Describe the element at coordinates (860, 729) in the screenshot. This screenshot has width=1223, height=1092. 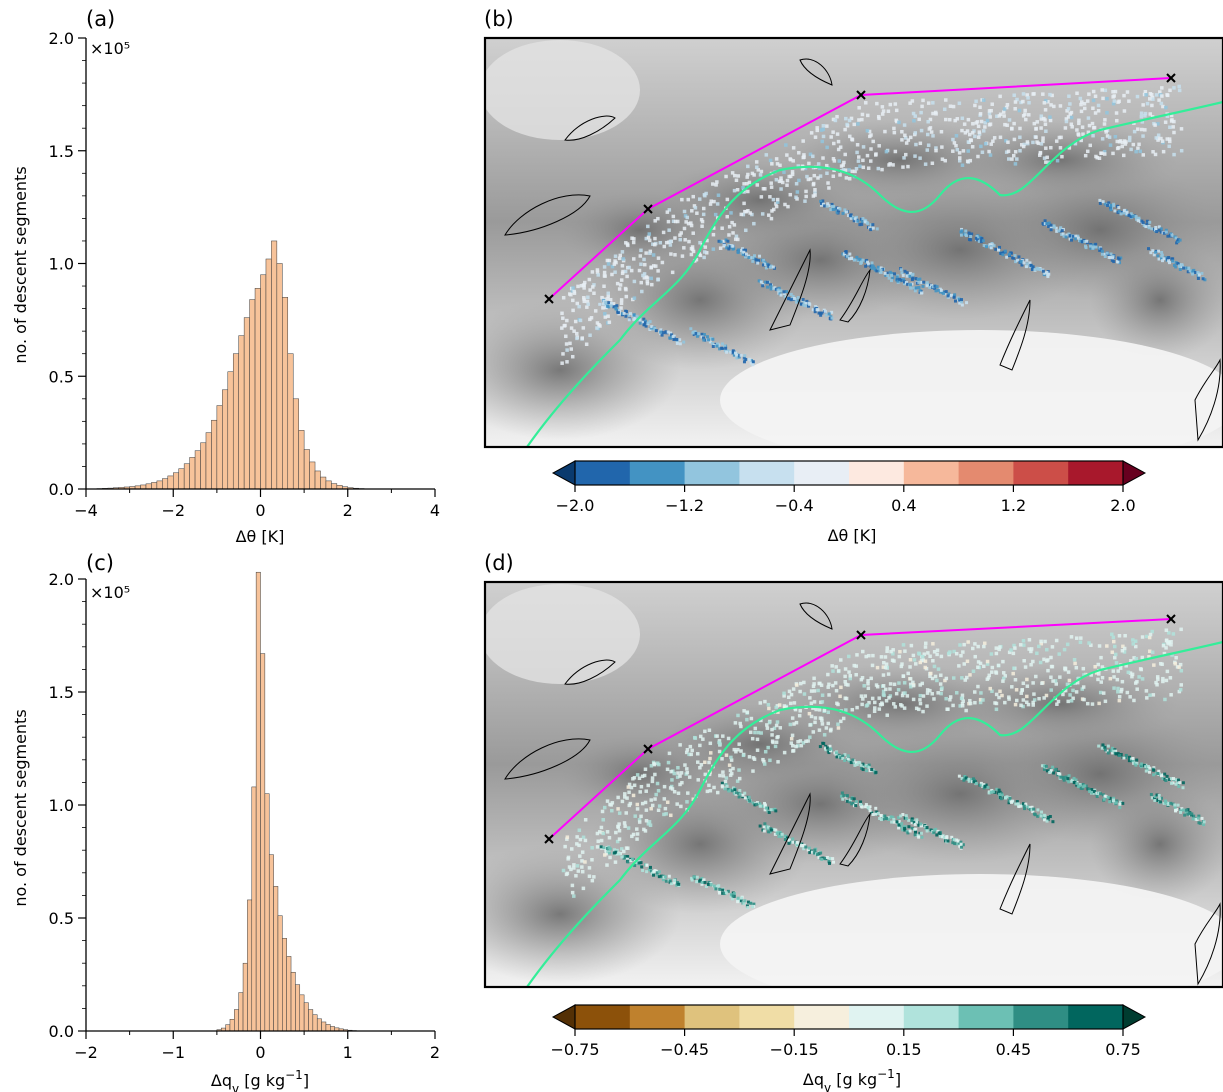
I see `cross-section-line-d` at that location.